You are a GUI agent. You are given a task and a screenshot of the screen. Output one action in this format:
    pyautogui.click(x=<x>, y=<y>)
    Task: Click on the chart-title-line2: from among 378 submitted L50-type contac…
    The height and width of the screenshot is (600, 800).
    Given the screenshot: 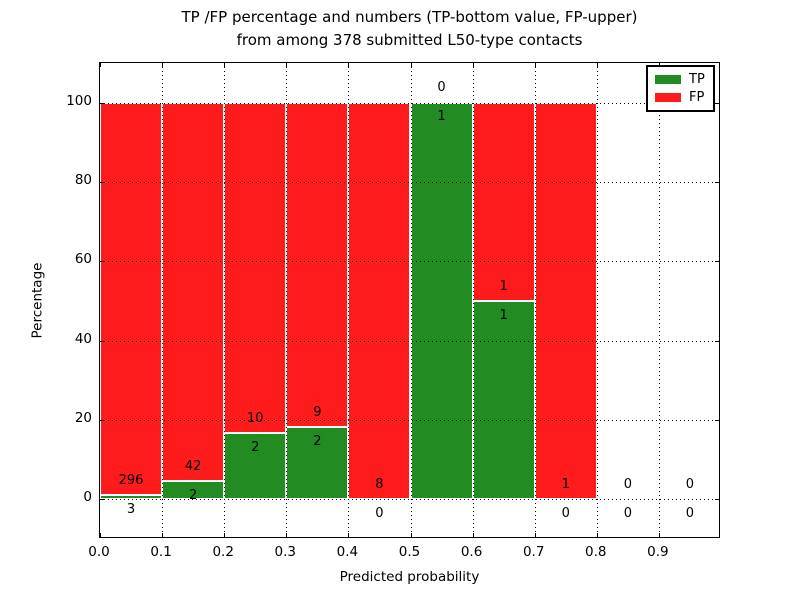 What is the action you would take?
    pyautogui.click(x=409, y=40)
    